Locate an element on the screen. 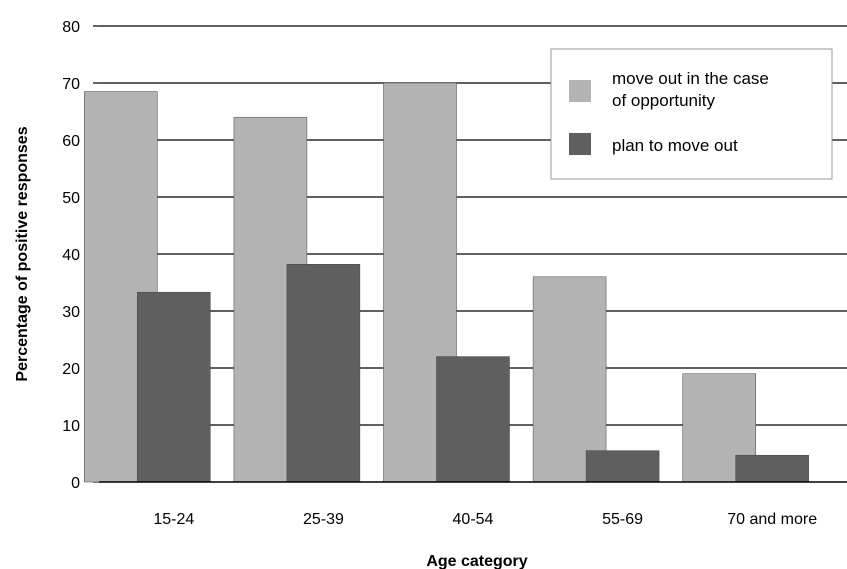 Image resolution: width=847 pixels, height=569 pixels. y-tick-label: 20 is located at coordinates (71, 369).